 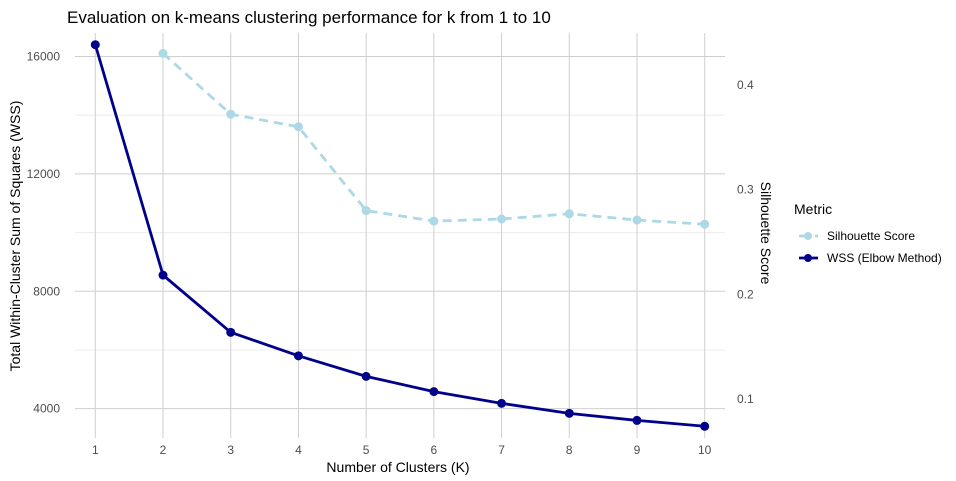 What do you see at coordinates (230, 450) in the screenshot?
I see `x-tick-label: 3` at bounding box center [230, 450].